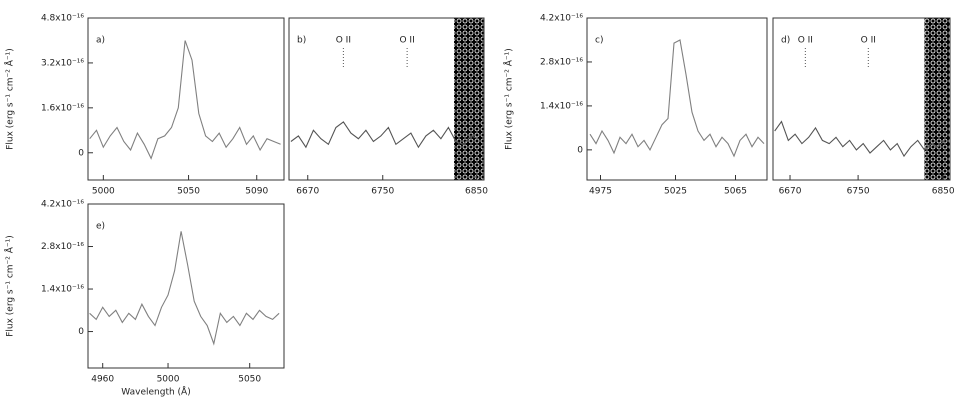  Describe the element at coordinates (256, 192) in the screenshot. I see `x-tick-label: 5090` at that location.